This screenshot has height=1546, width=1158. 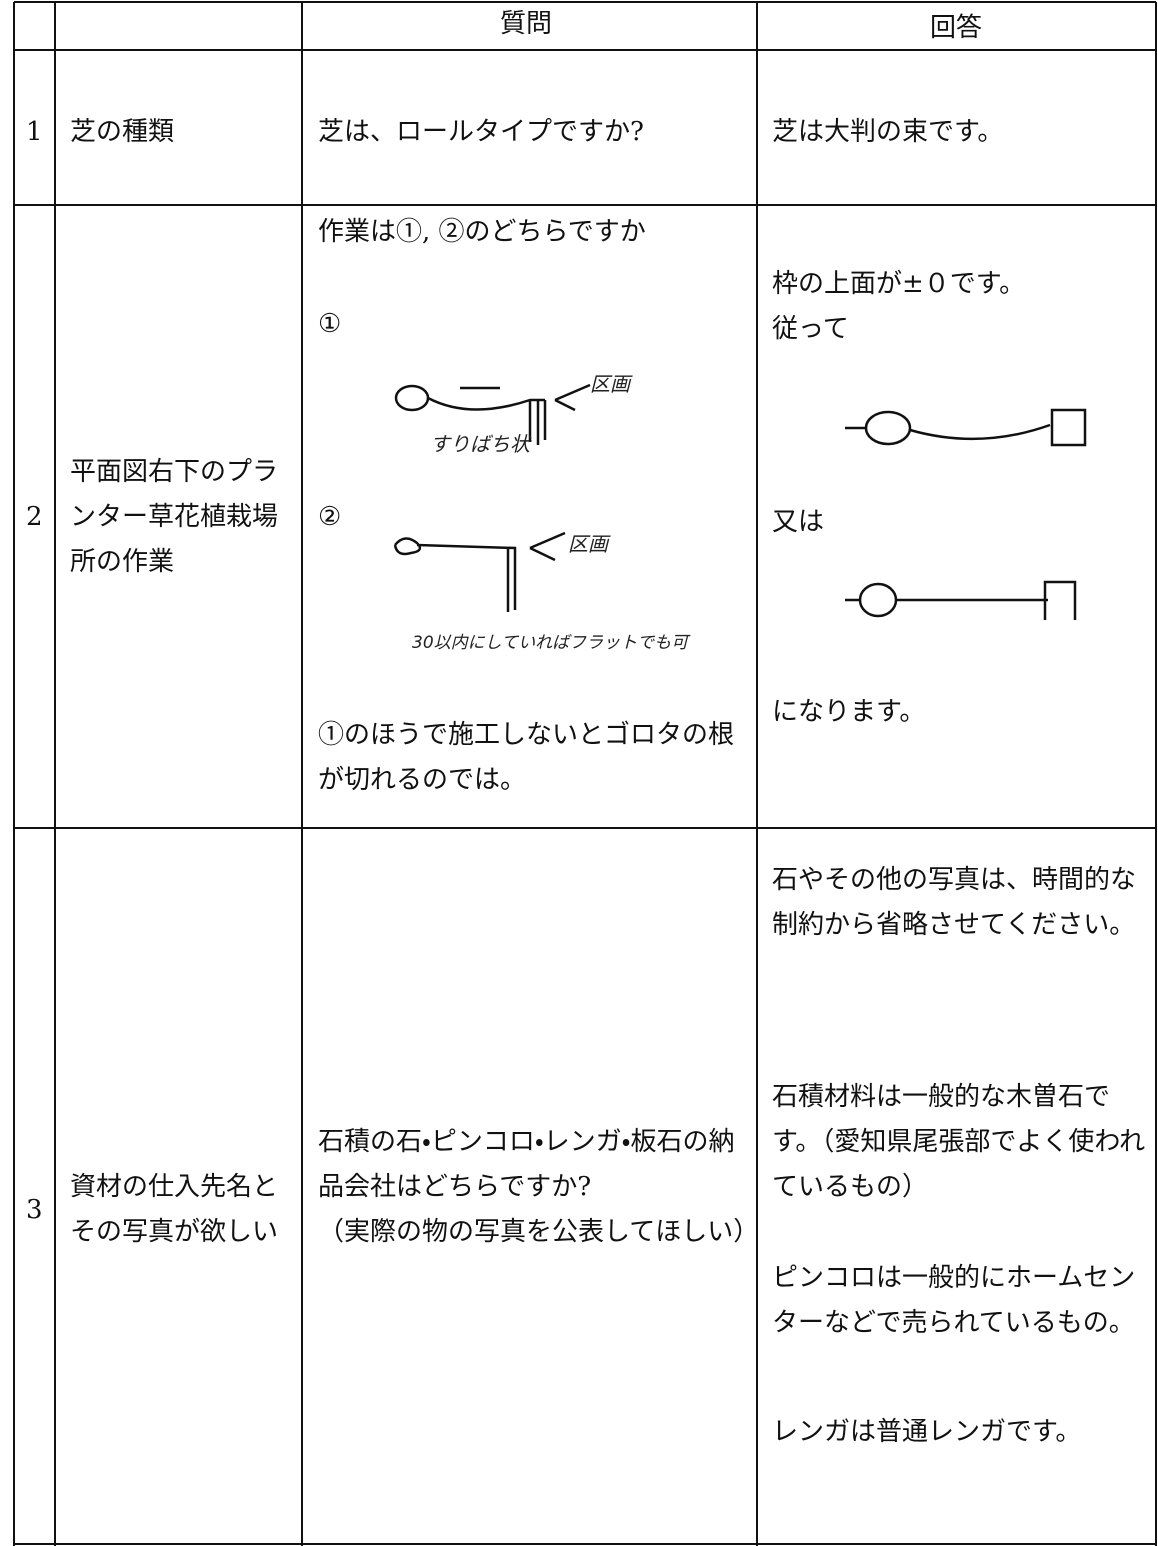 I want to click on row-number: 1, so click(x=34, y=132).